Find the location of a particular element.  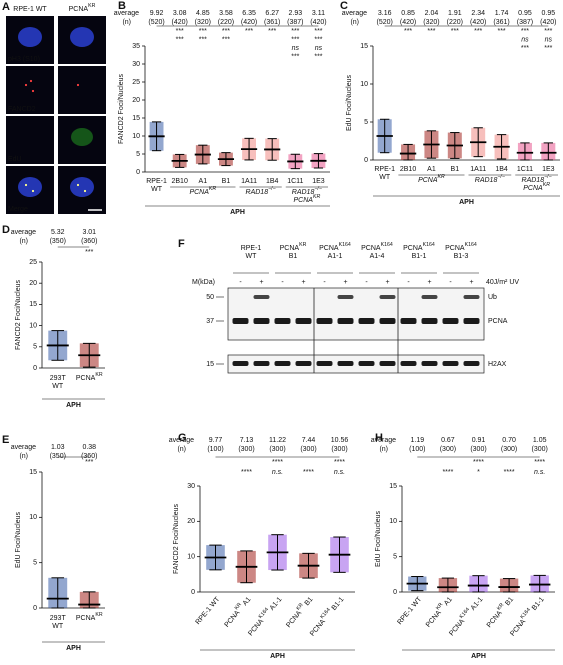

x-axis-label: APH is located at coordinates (478, 656).